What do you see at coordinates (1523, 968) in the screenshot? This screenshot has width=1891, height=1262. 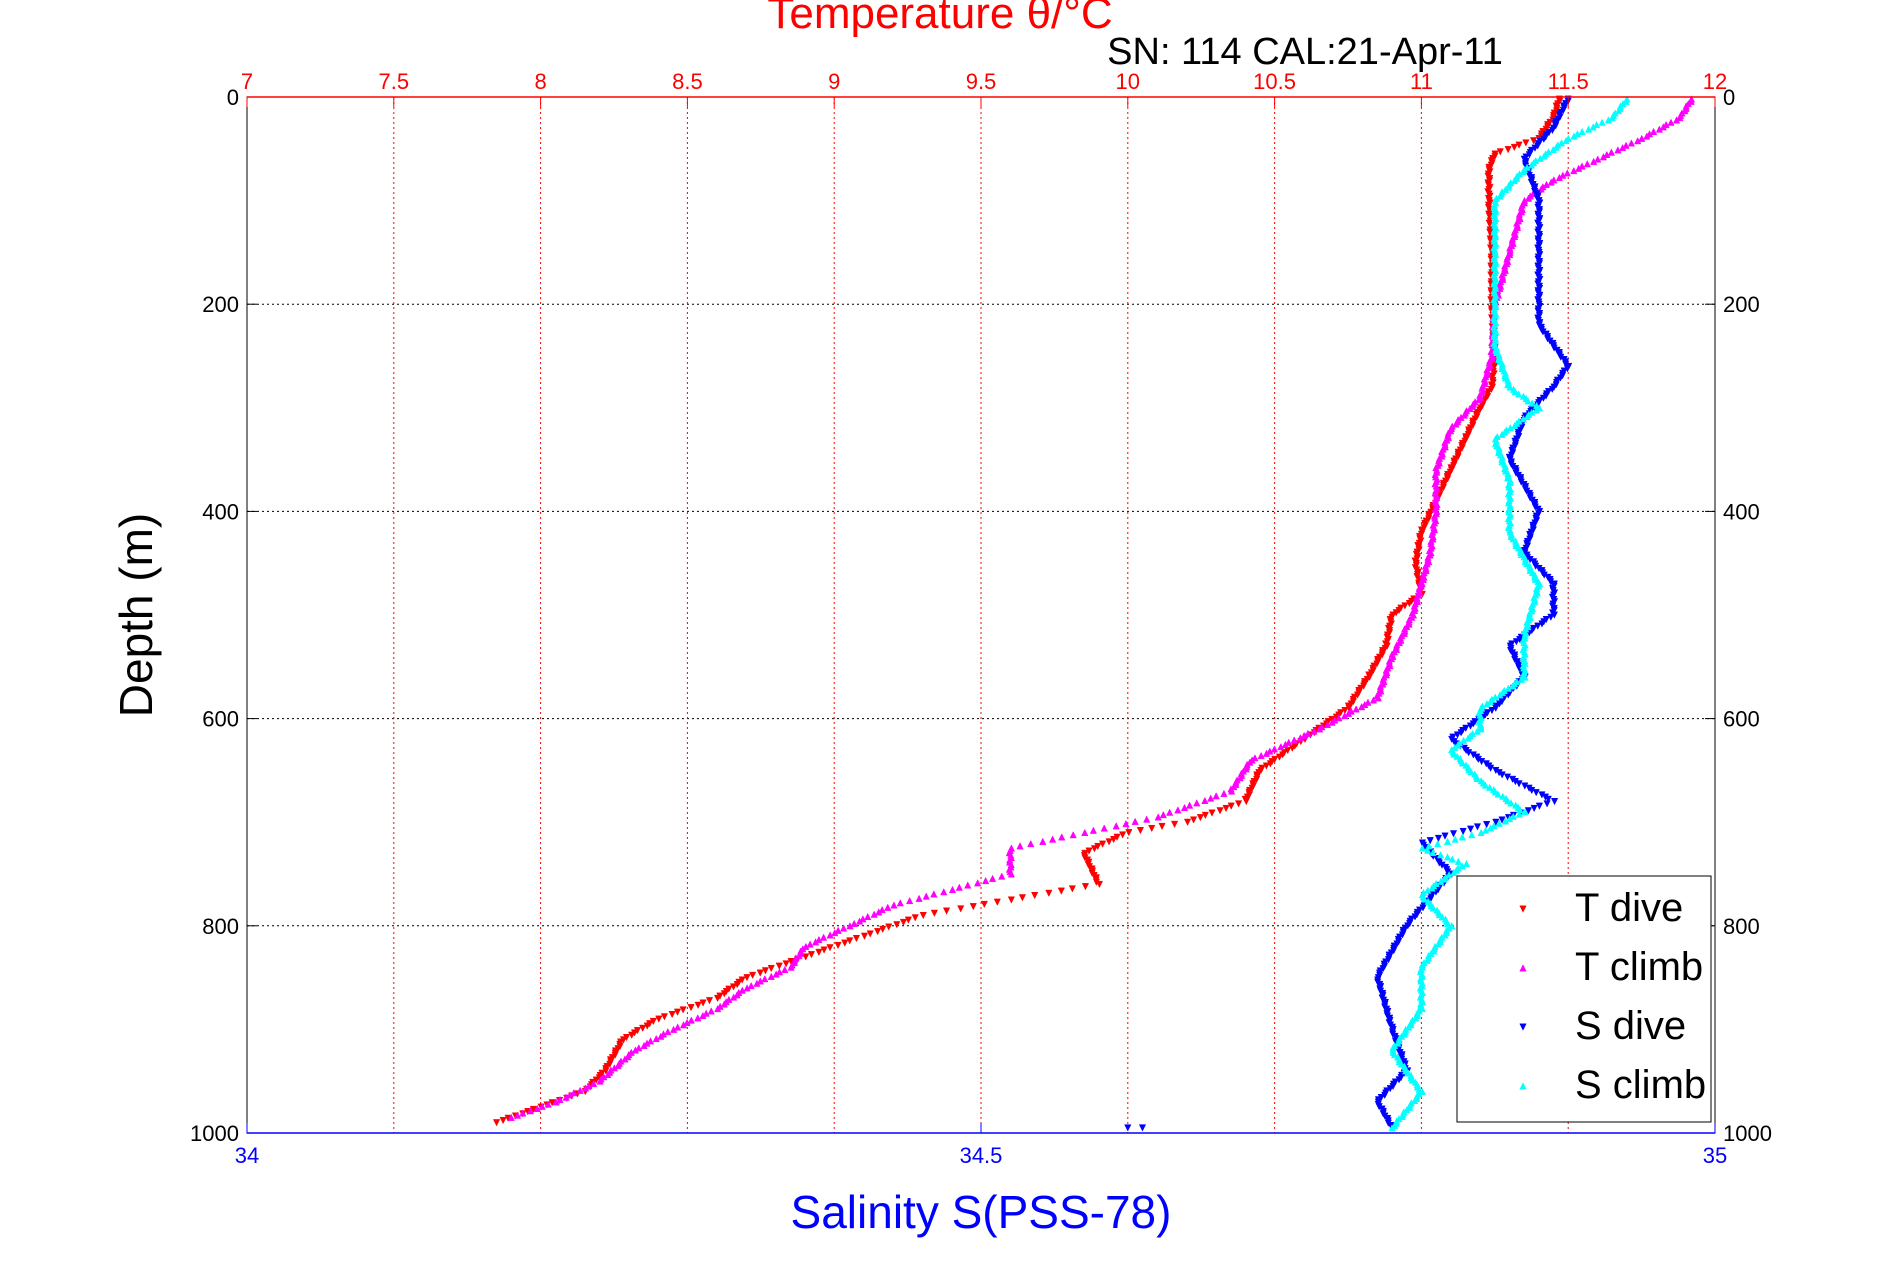 I see `legend-marker` at bounding box center [1523, 968].